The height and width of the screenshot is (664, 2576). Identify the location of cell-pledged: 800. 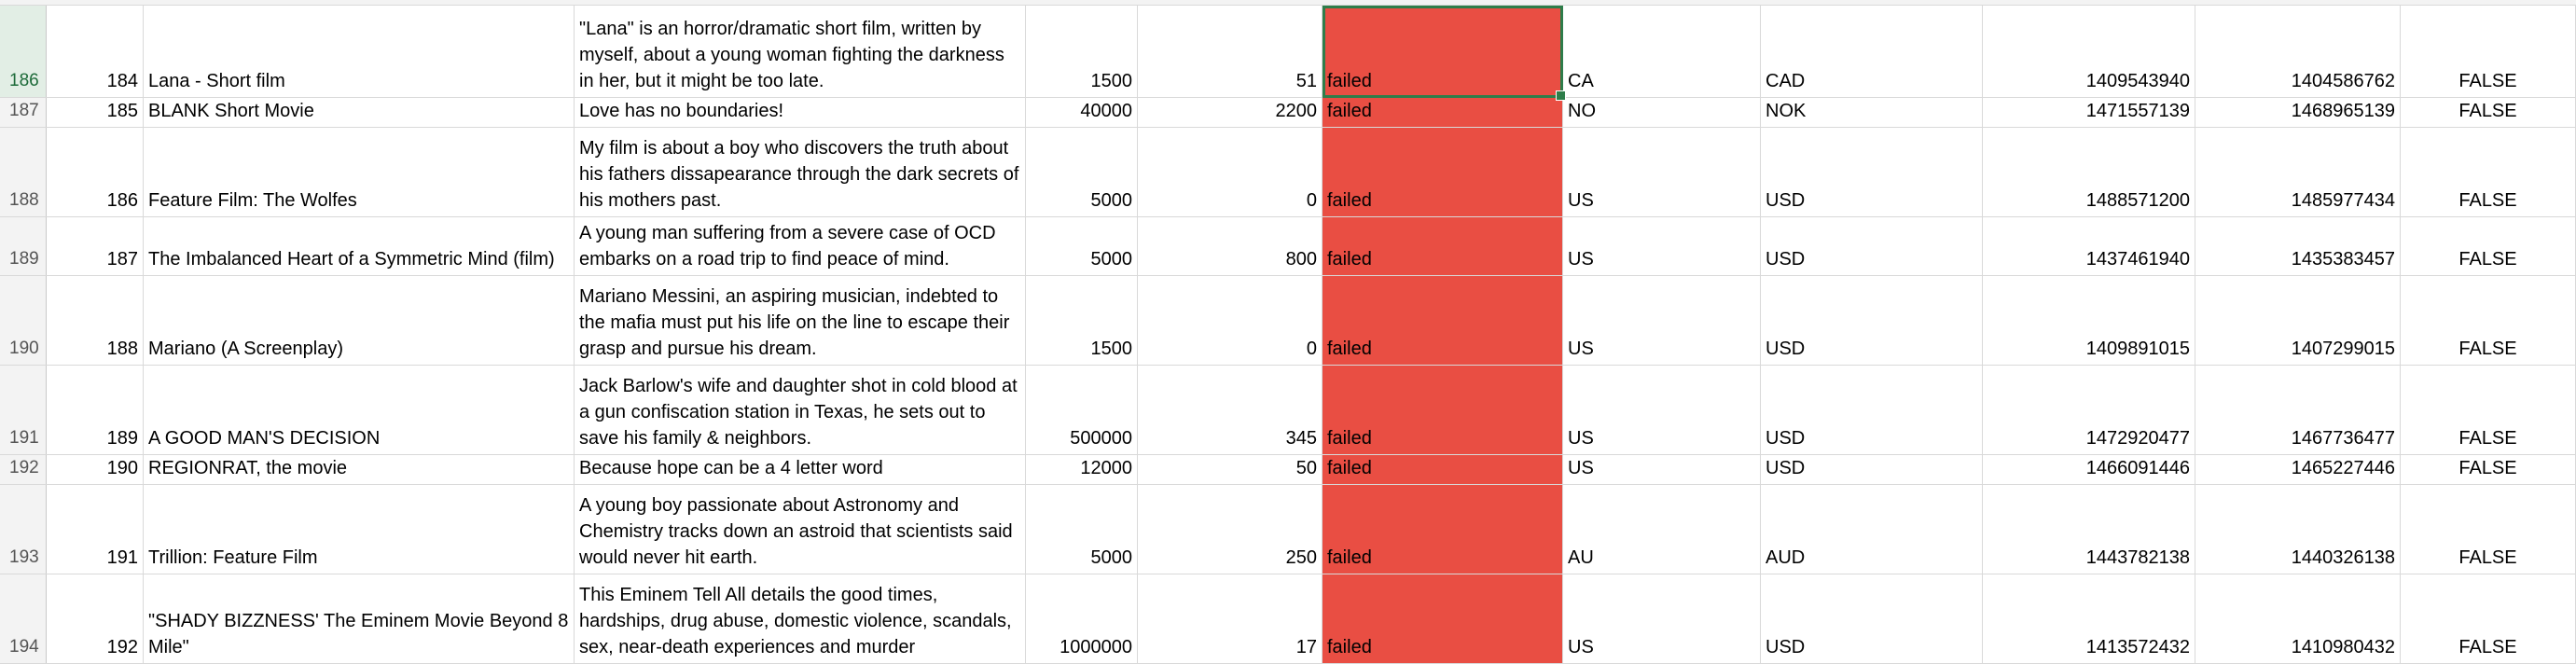
(1230, 246).